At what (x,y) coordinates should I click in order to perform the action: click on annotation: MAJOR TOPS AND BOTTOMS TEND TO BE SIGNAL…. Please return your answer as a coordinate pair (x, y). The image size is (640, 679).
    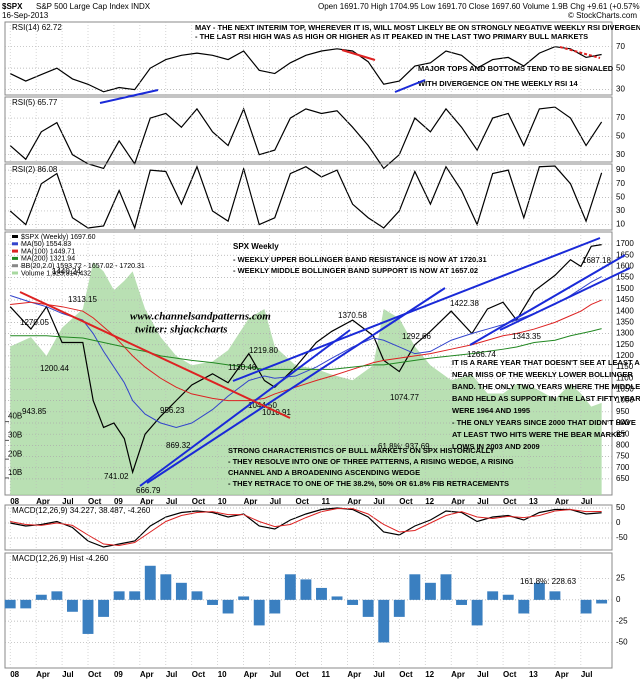
    Looking at the image, I should click on (516, 68).